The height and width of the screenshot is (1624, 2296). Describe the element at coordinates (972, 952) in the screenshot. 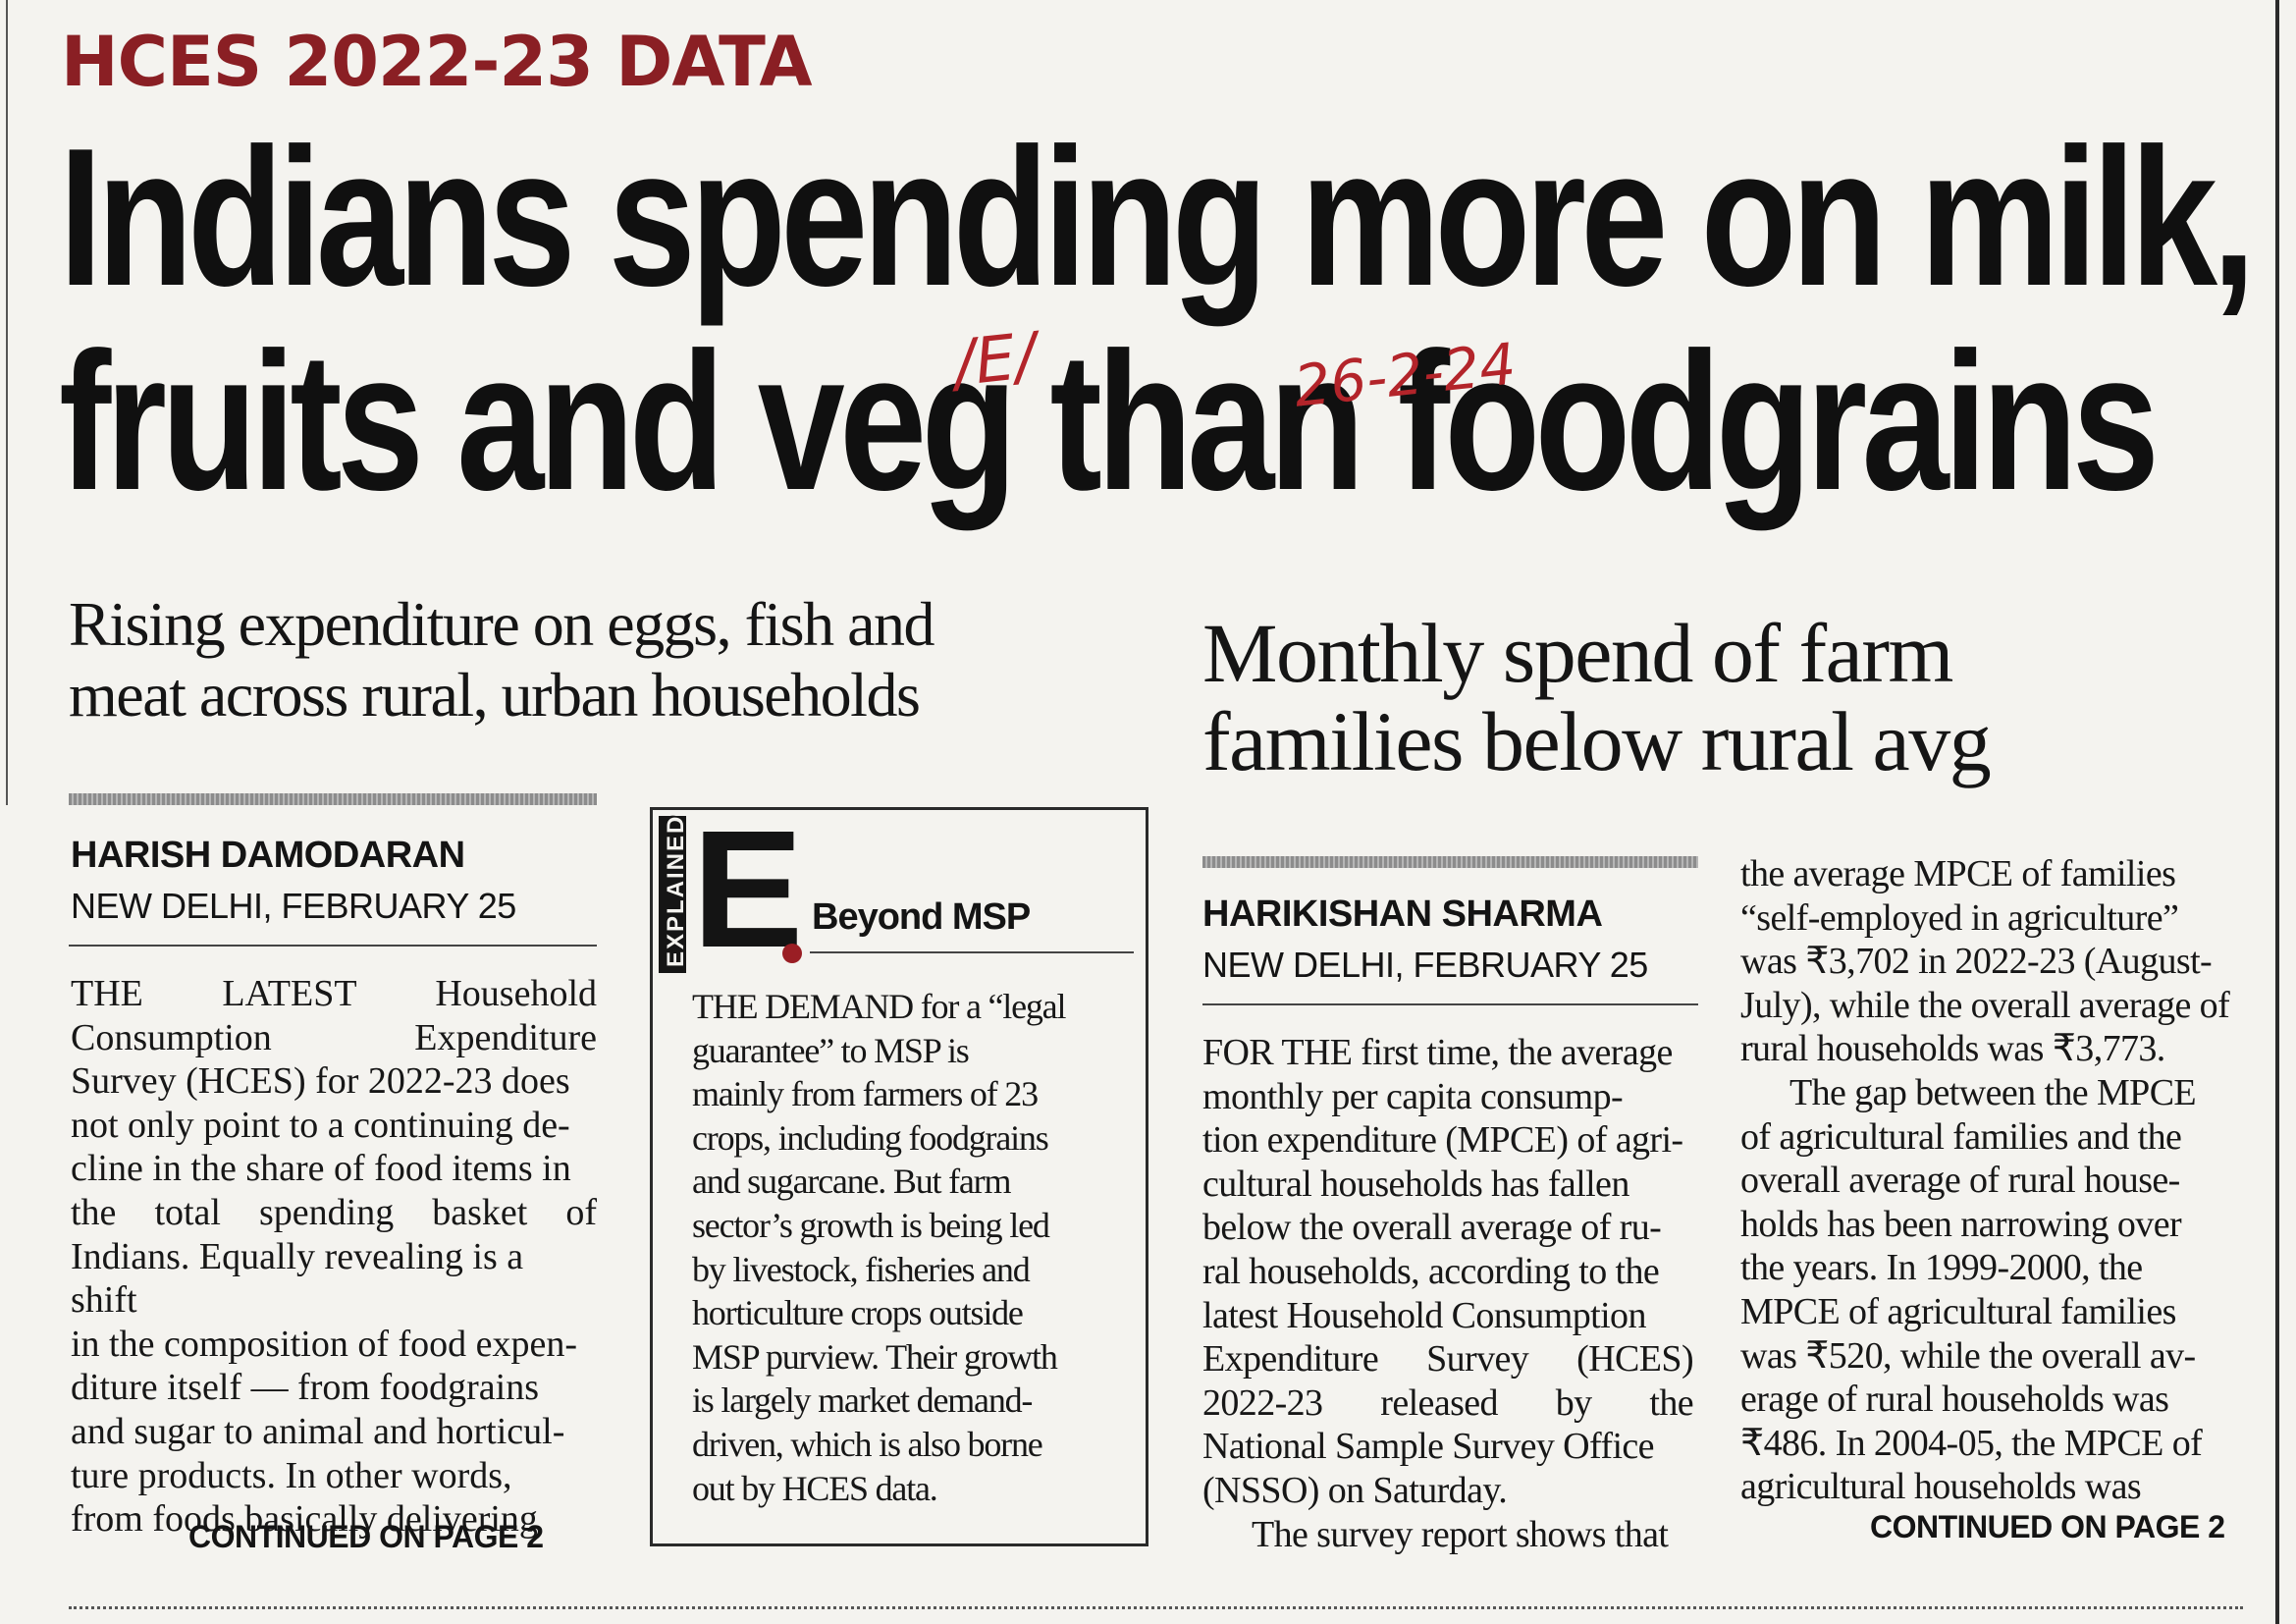

I see `explained-title-rule` at that location.